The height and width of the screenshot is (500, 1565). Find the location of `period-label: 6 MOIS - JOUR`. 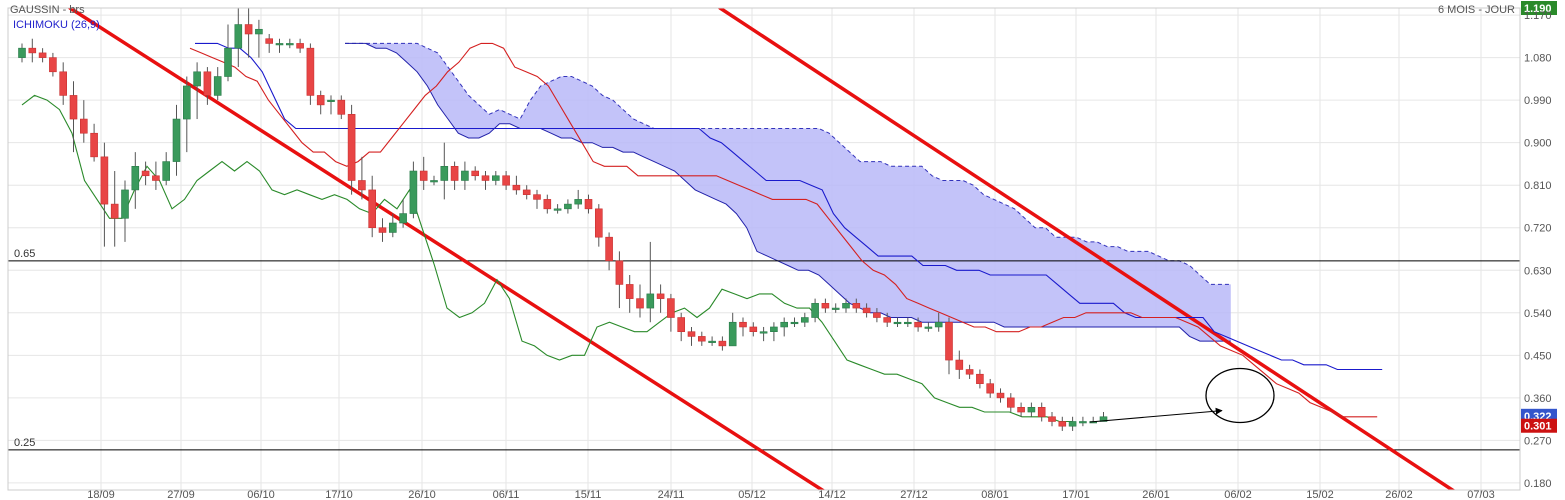

period-label: 6 MOIS - JOUR is located at coordinates (1476, 10).